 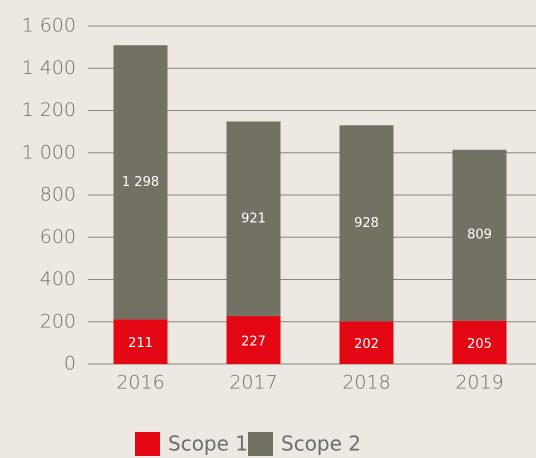 What do you see at coordinates (58, 321) in the screenshot?
I see `y-tick-label: 200` at bounding box center [58, 321].